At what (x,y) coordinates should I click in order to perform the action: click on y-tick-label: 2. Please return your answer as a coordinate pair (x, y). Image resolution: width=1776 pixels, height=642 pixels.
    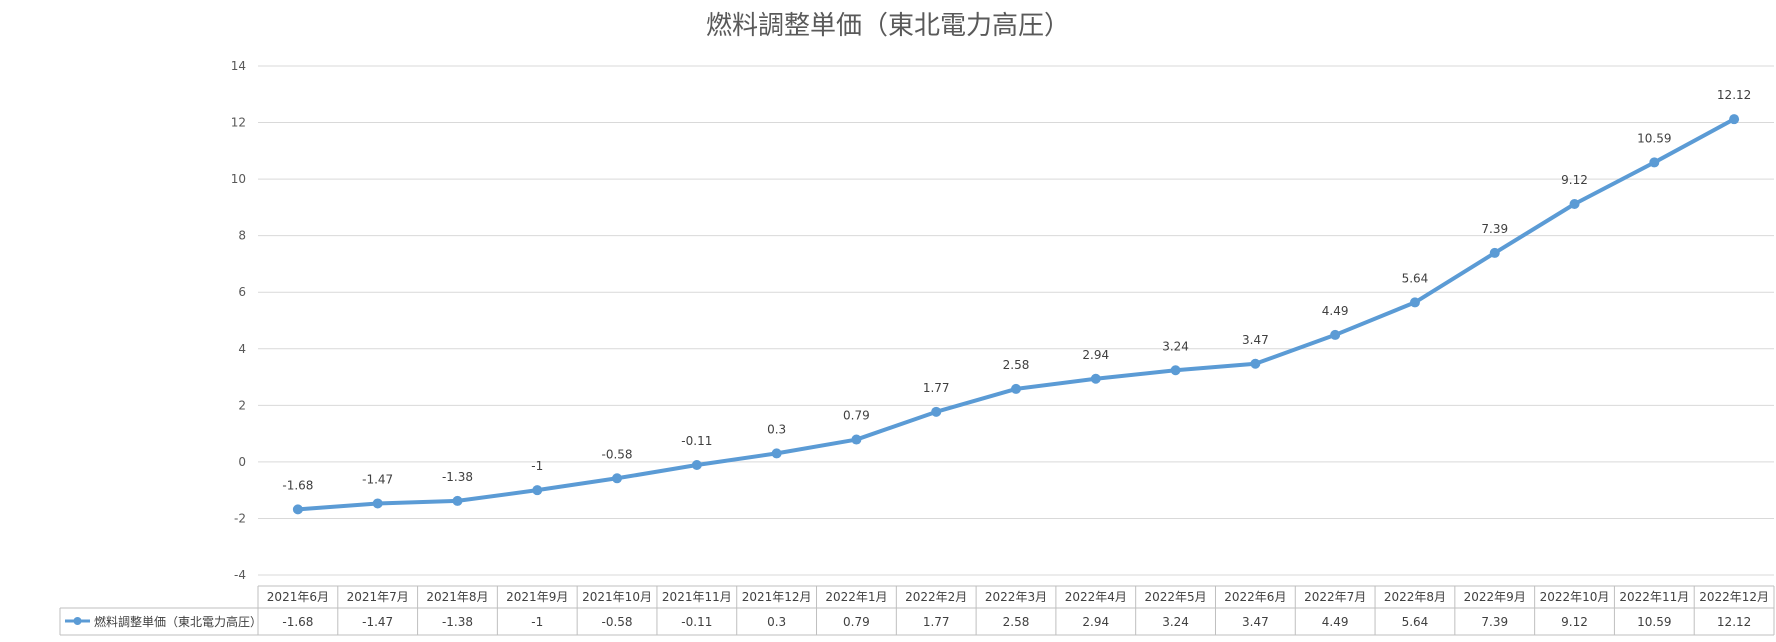
    Looking at the image, I should click on (242, 405).